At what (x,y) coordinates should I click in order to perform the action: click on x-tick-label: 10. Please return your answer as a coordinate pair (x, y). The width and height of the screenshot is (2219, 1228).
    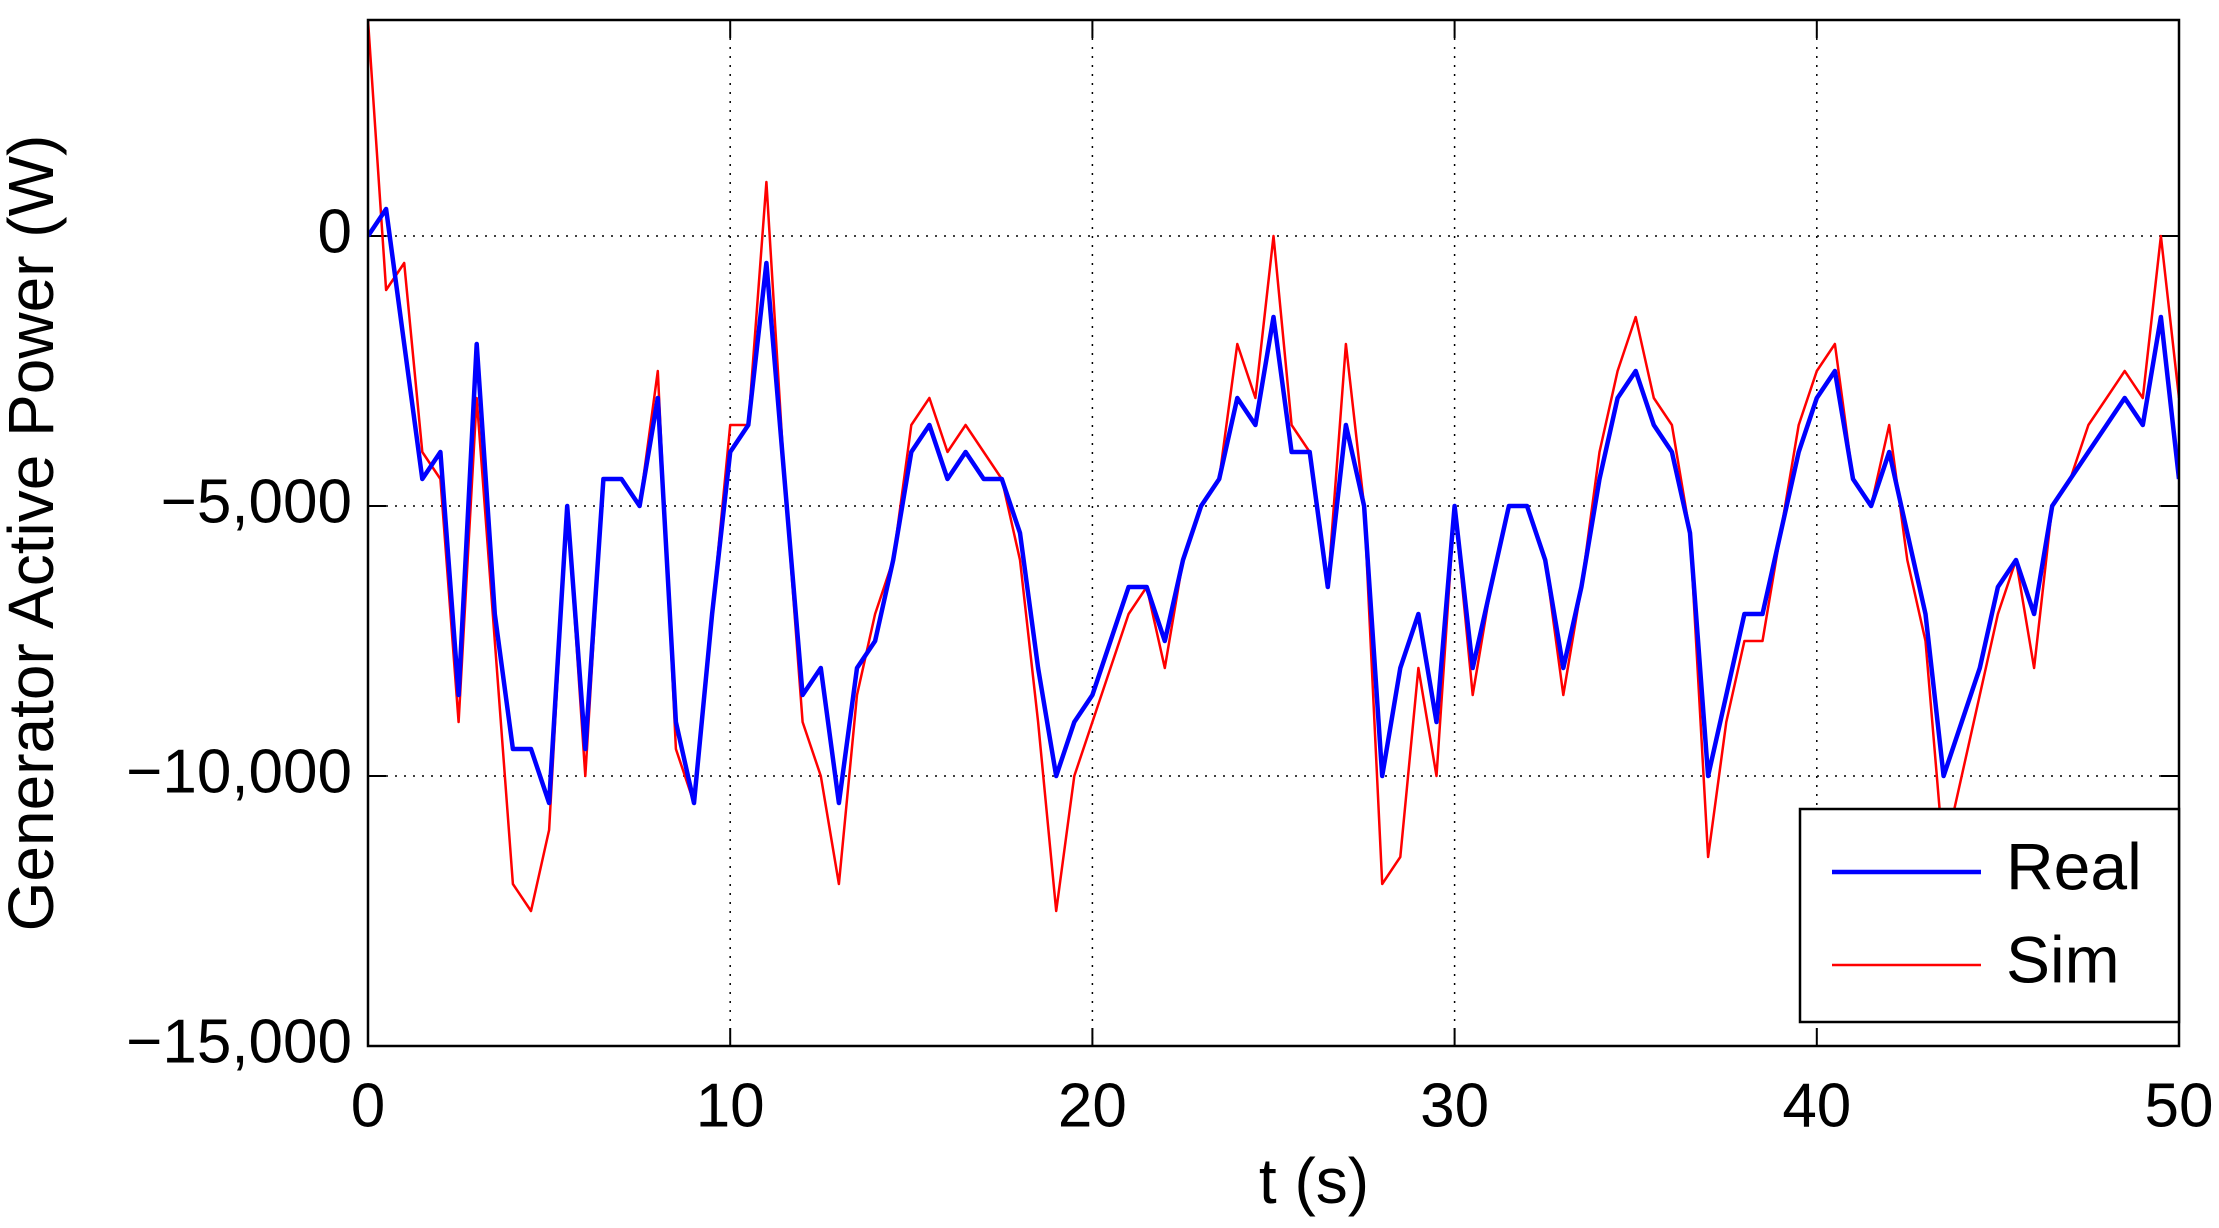
    Looking at the image, I should click on (730, 1105).